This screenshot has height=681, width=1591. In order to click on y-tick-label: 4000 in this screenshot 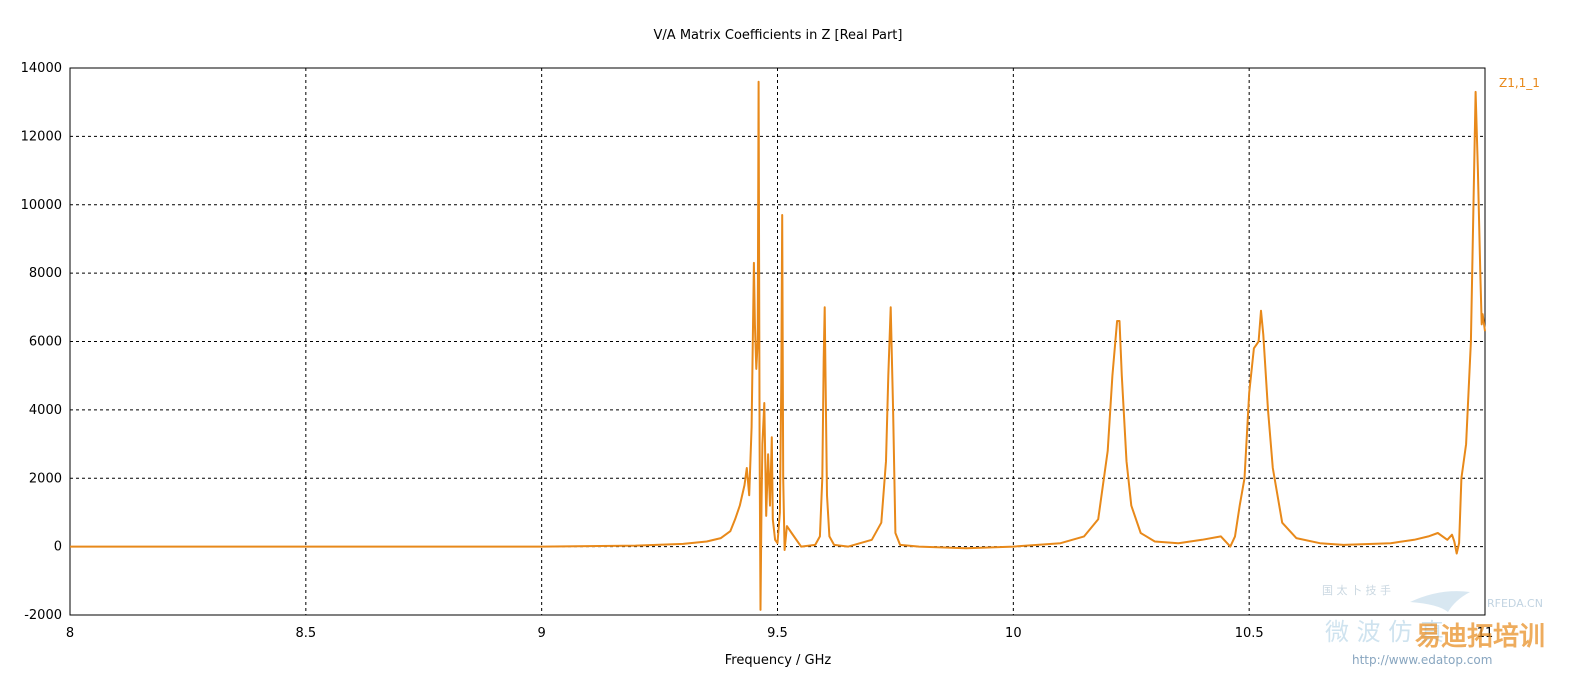, I will do `click(45, 410)`.